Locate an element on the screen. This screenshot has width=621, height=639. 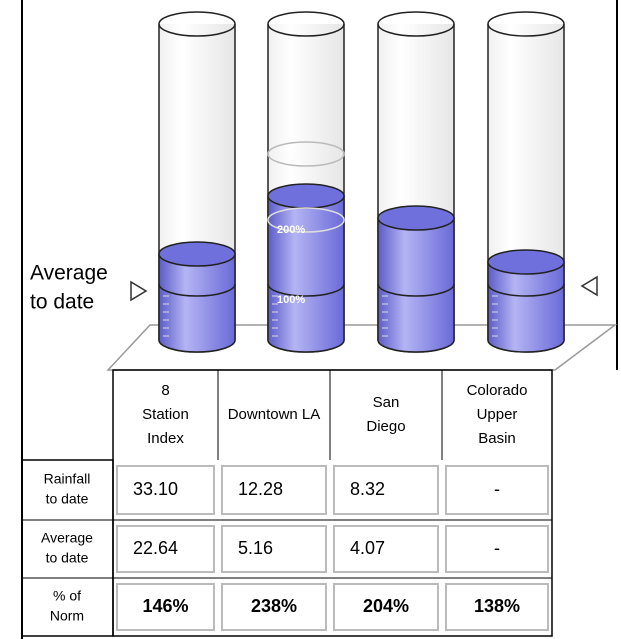
column-header: Colorado is located at coordinates (497, 390).